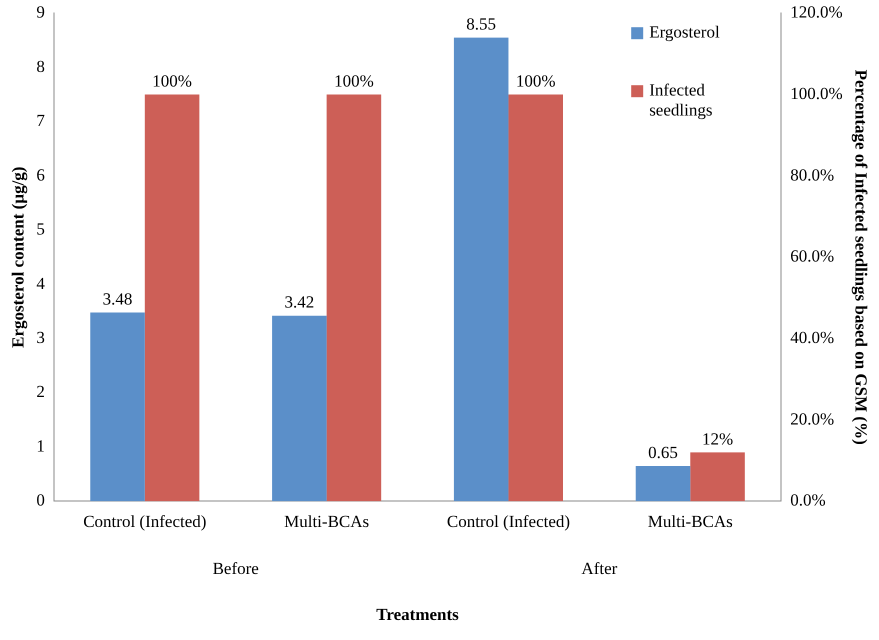  What do you see at coordinates (816, 12) in the screenshot?
I see `y2-tick-label: 120.0%` at bounding box center [816, 12].